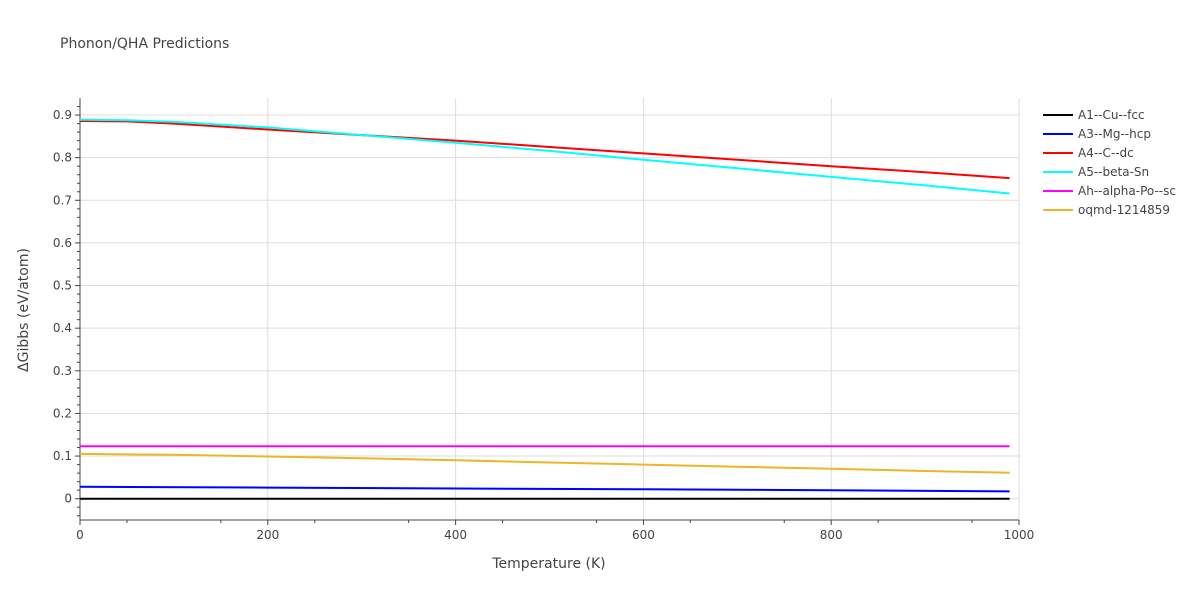 The height and width of the screenshot is (600, 1200). I want to click on legend-label: A5--beta-Sn, so click(1113, 172).